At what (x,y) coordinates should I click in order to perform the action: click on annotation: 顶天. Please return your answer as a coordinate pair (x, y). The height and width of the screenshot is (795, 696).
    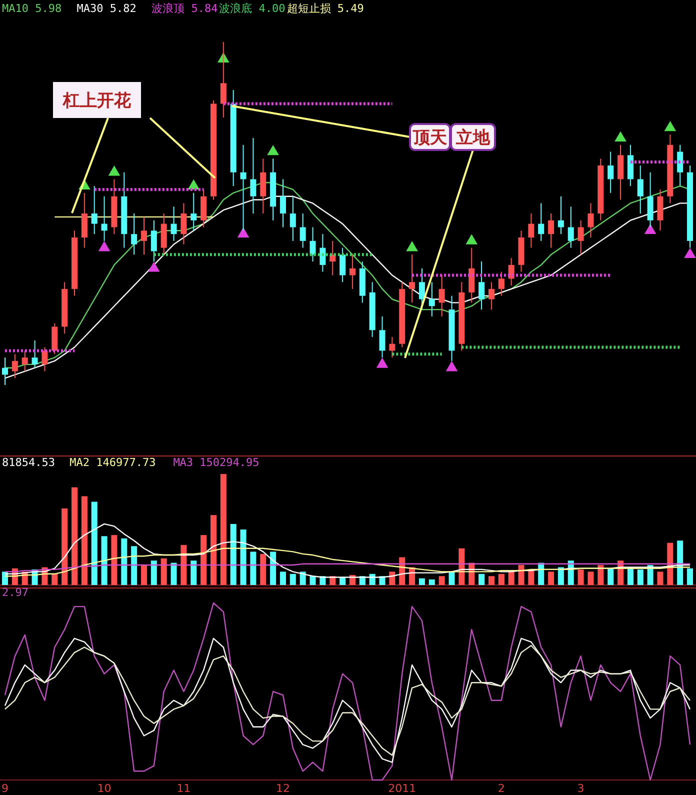
    Looking at the image, I should click on (429, 138).